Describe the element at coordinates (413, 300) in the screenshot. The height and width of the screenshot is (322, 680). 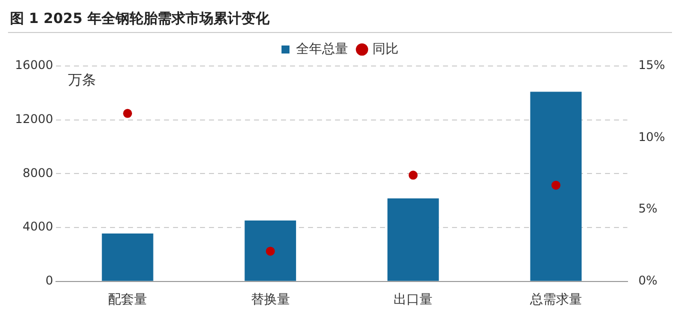
I see `x-tick-label: 出口量` at that location.